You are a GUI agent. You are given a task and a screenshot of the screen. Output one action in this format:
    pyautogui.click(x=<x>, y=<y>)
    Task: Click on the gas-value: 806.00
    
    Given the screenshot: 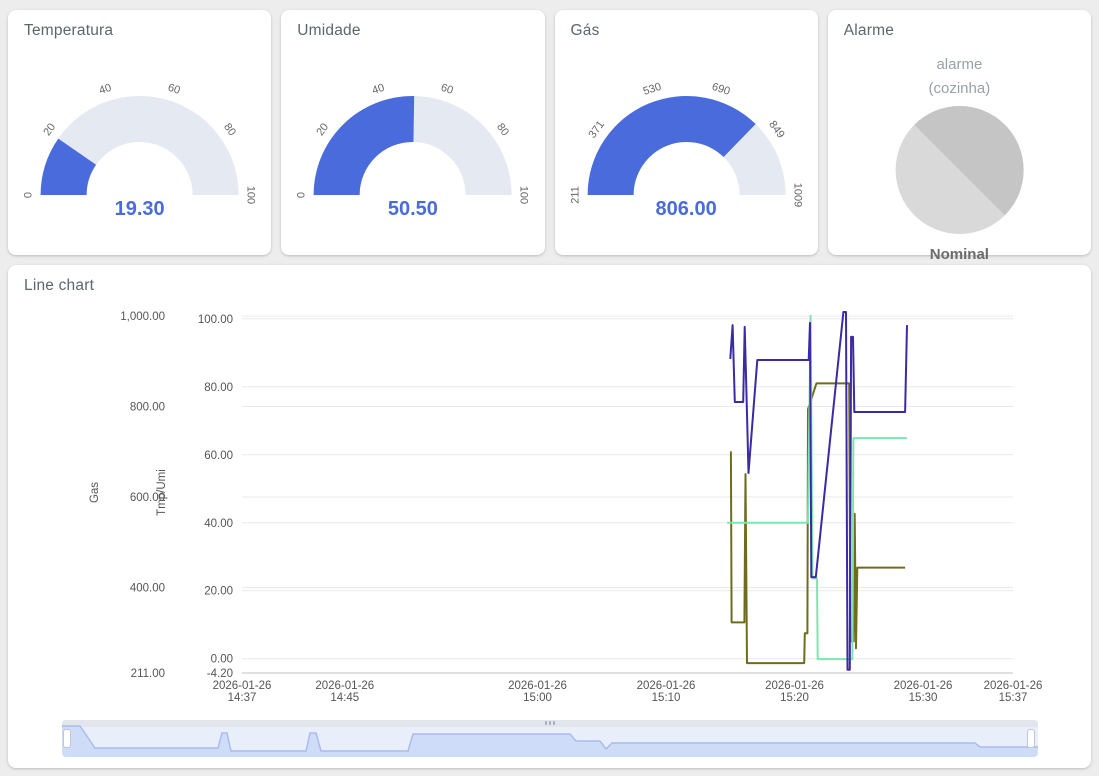 What is the action you would take?
    pyautogui.click(x=686, y=209)
    